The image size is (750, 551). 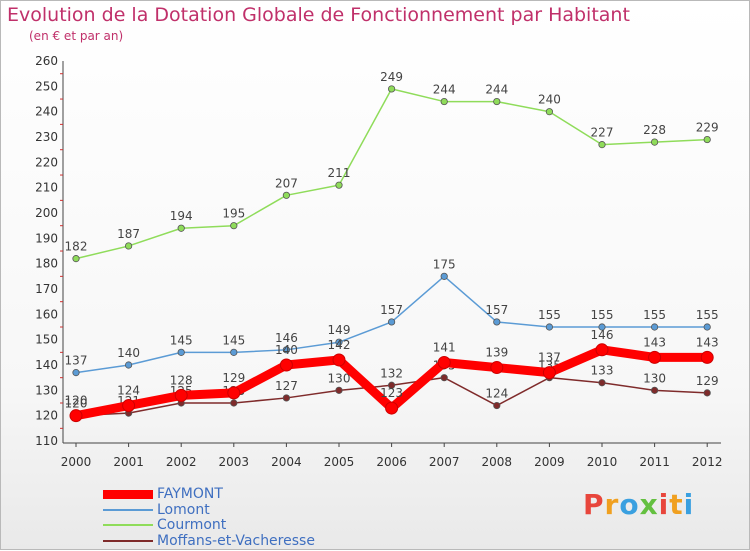 I want to click on logo-letter: x, so click(x=649, y=504).